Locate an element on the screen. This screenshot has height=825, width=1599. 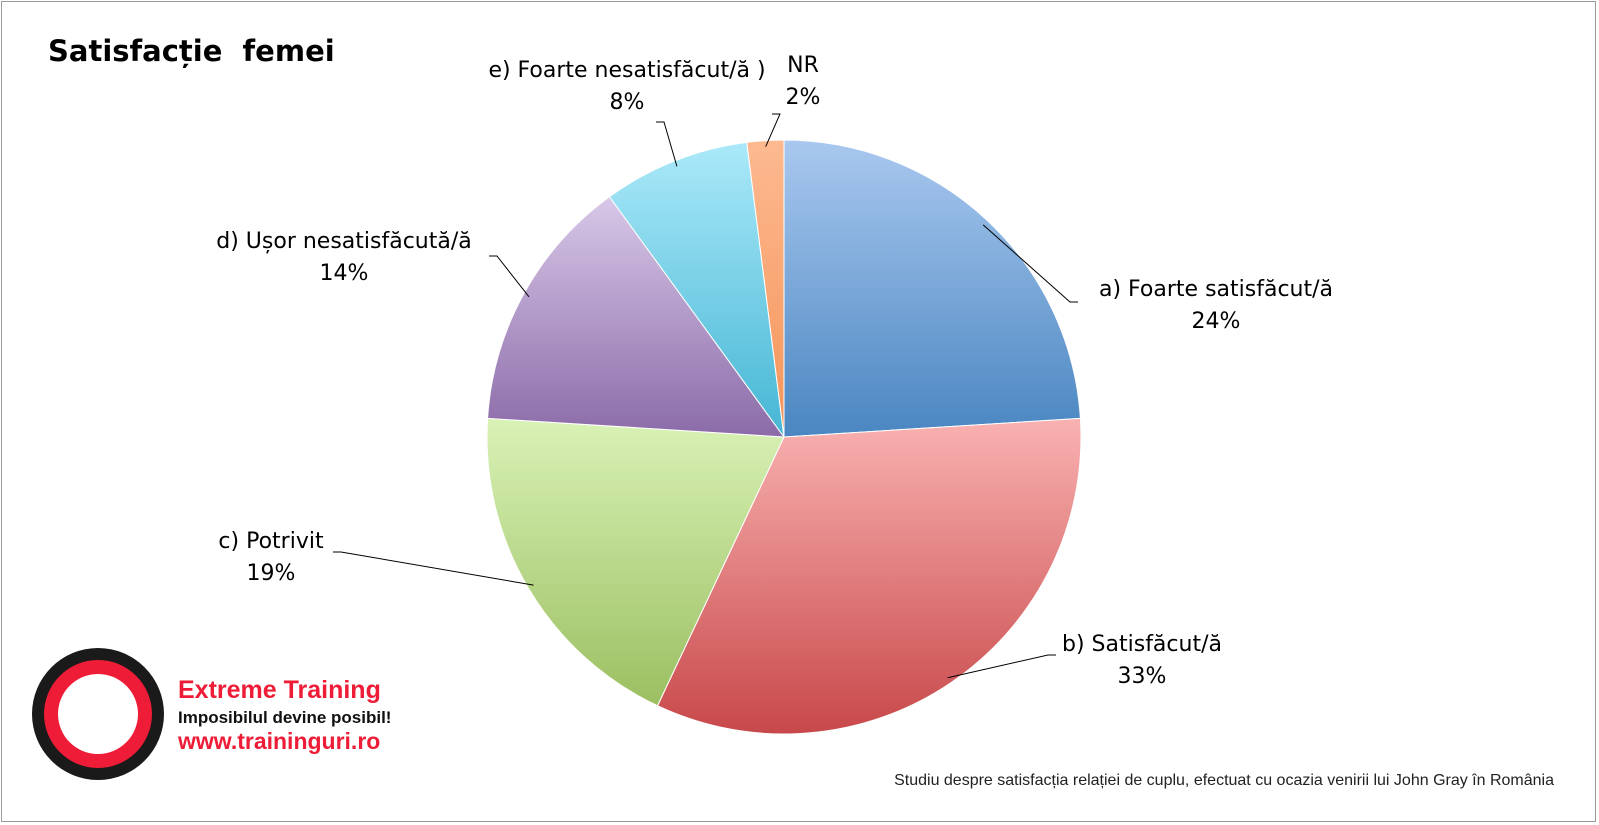
slice-value-label-2: 33% is located at coordinates (1142, 676).